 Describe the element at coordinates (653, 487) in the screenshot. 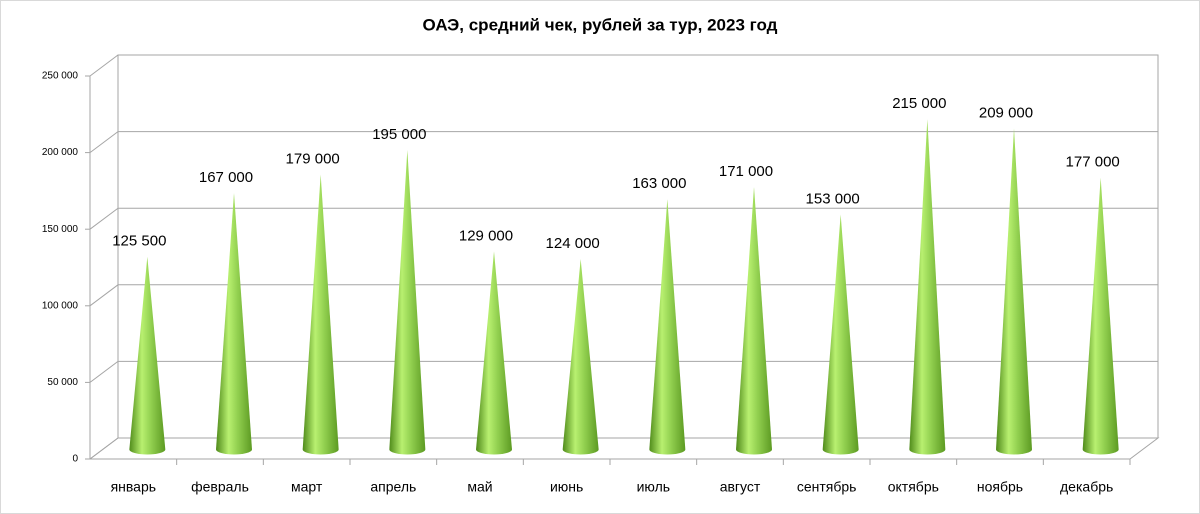

I see `x-tick-label: июль` at that location.